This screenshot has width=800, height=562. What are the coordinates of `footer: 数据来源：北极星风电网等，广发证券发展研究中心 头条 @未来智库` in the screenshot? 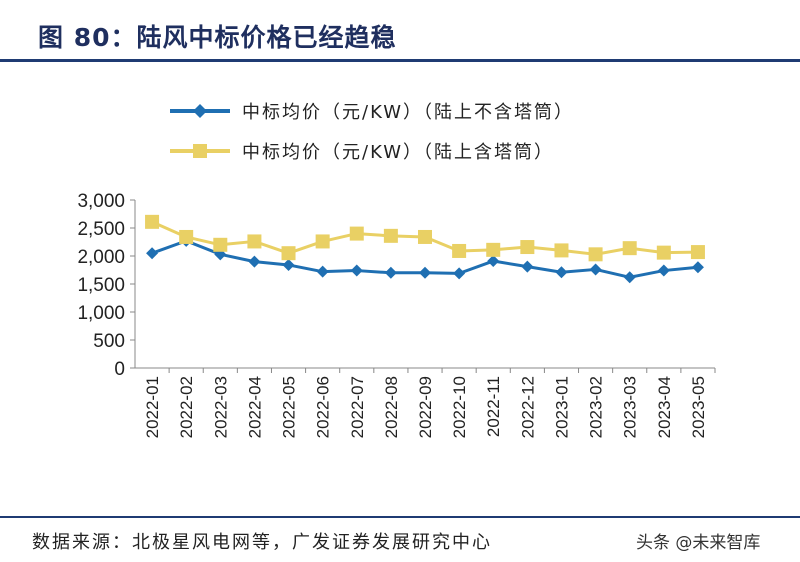 It's located at (400, 539).